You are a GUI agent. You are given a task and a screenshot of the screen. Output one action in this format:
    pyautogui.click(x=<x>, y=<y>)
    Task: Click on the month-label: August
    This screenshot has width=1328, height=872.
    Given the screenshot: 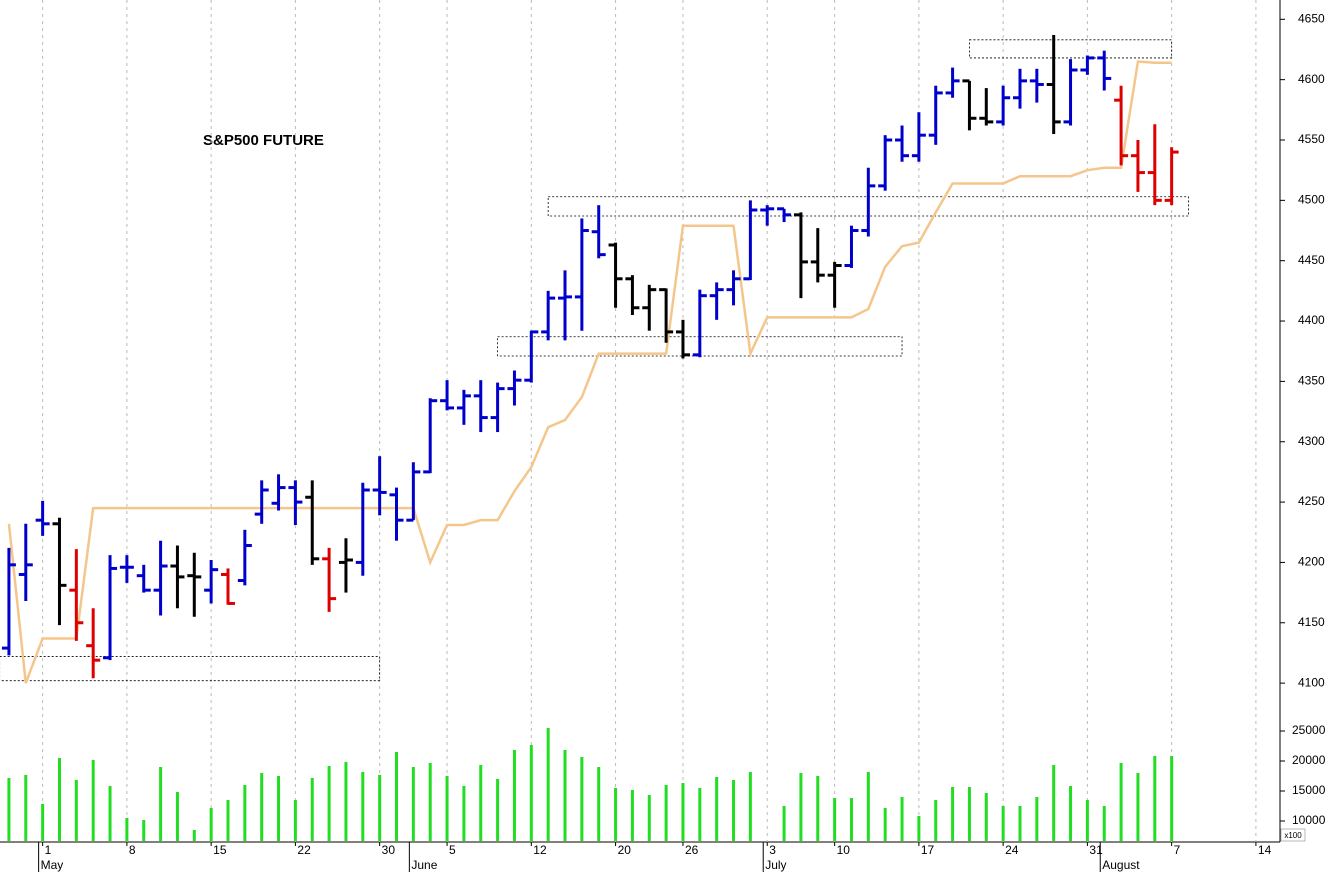 What is the action you would take?
    pyautogui.click(x=1121, y=865)
    